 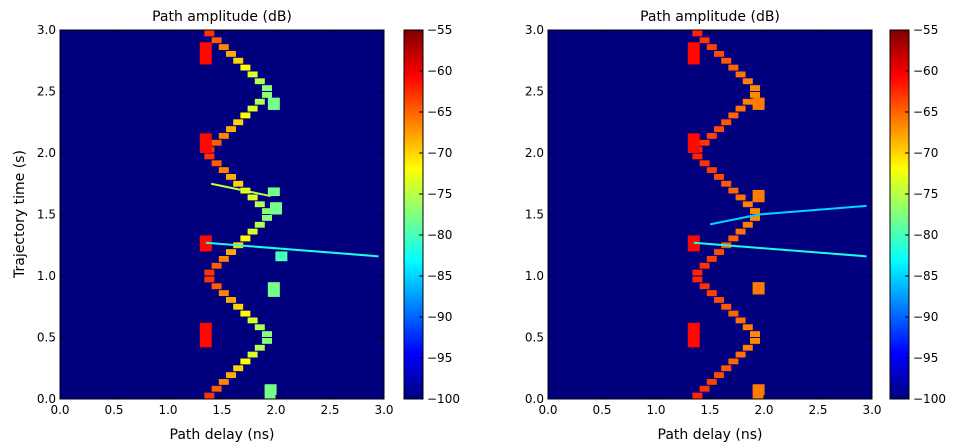 What do you see at coordinates (439, 30) in the screenshot?
I see `colorbar-tick-label: −55` at bounding box center [439, 30].